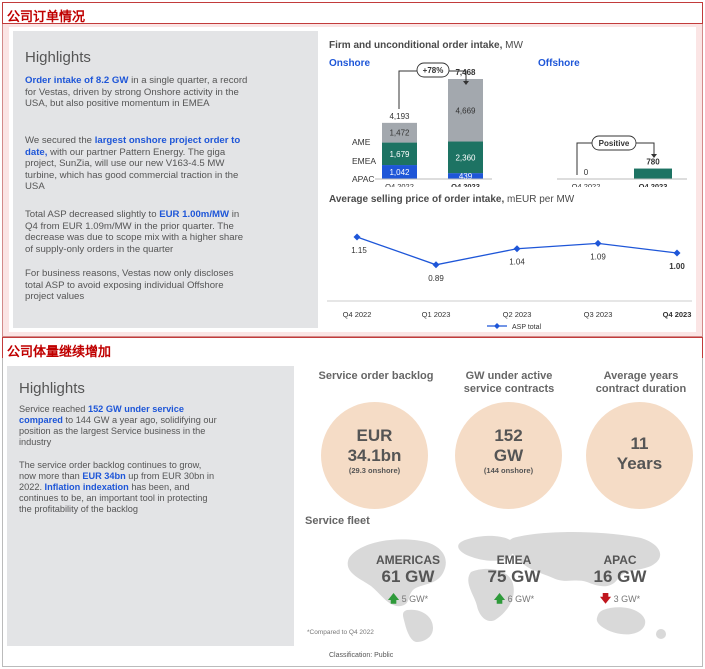  Describe the element at coordinates (497, 326) in the screenshot. I see `asp-legend-marker` at that location.